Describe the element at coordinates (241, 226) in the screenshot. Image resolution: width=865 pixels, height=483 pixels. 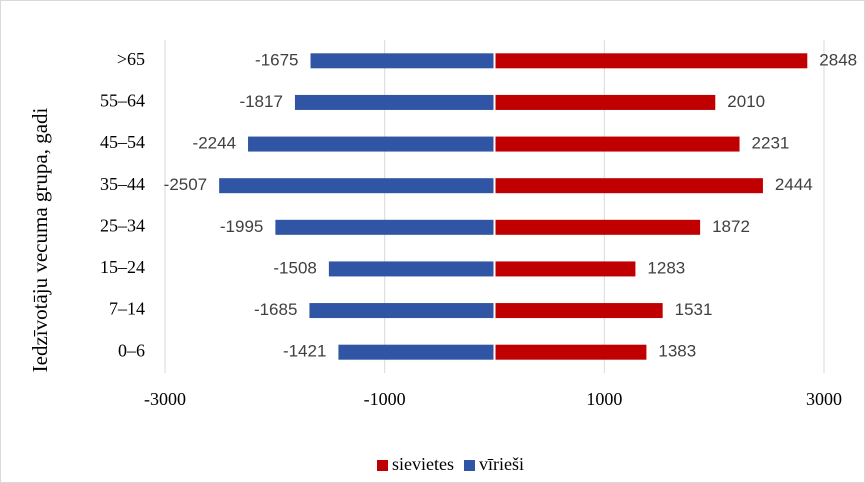
I see `data-label: -1995` at that location.